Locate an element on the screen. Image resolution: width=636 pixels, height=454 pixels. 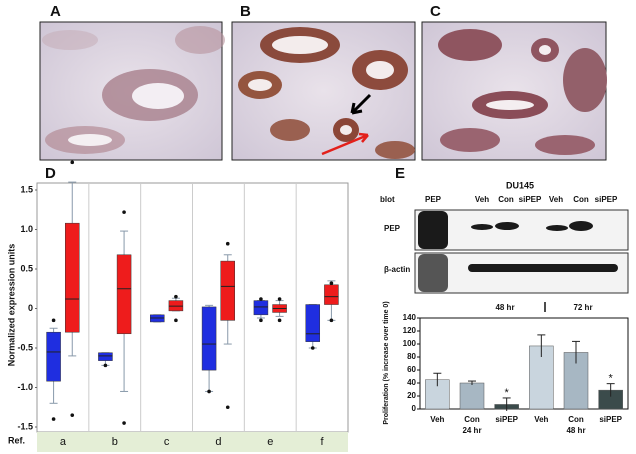
panel-label: A is located at coordinates (55, 11).